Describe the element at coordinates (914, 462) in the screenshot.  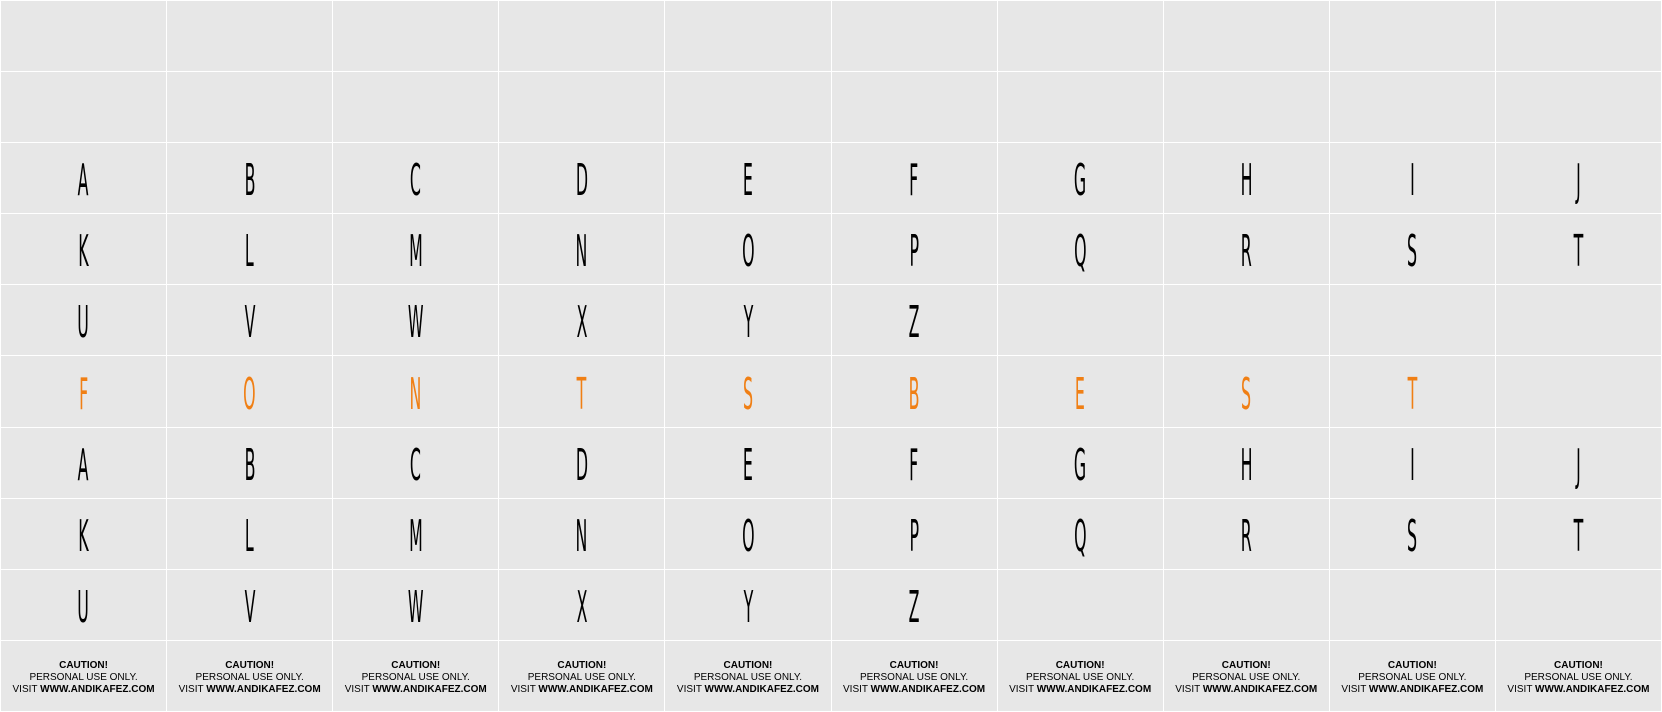
I see `glyph-cell: F` at that location.